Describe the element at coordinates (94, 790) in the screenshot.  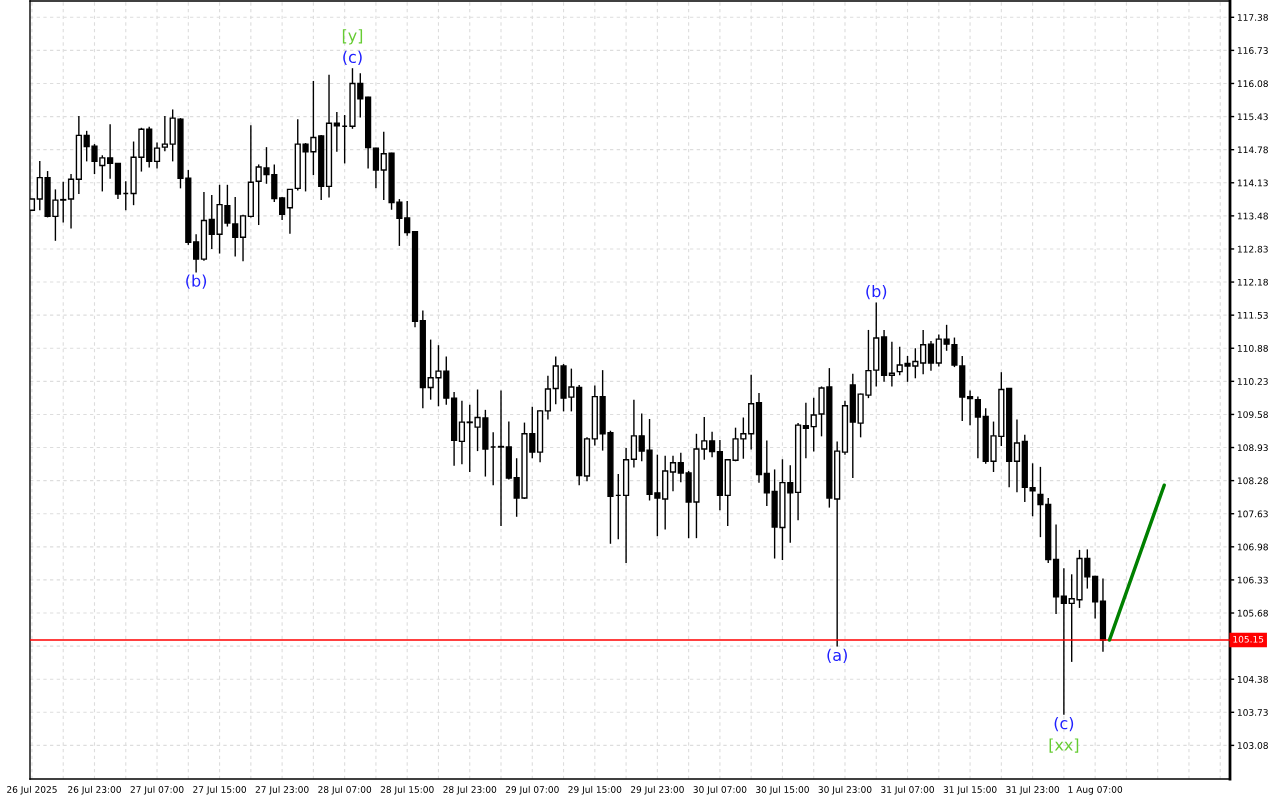
I see `x-tick-label: 26 Jul 23:00` at that location.